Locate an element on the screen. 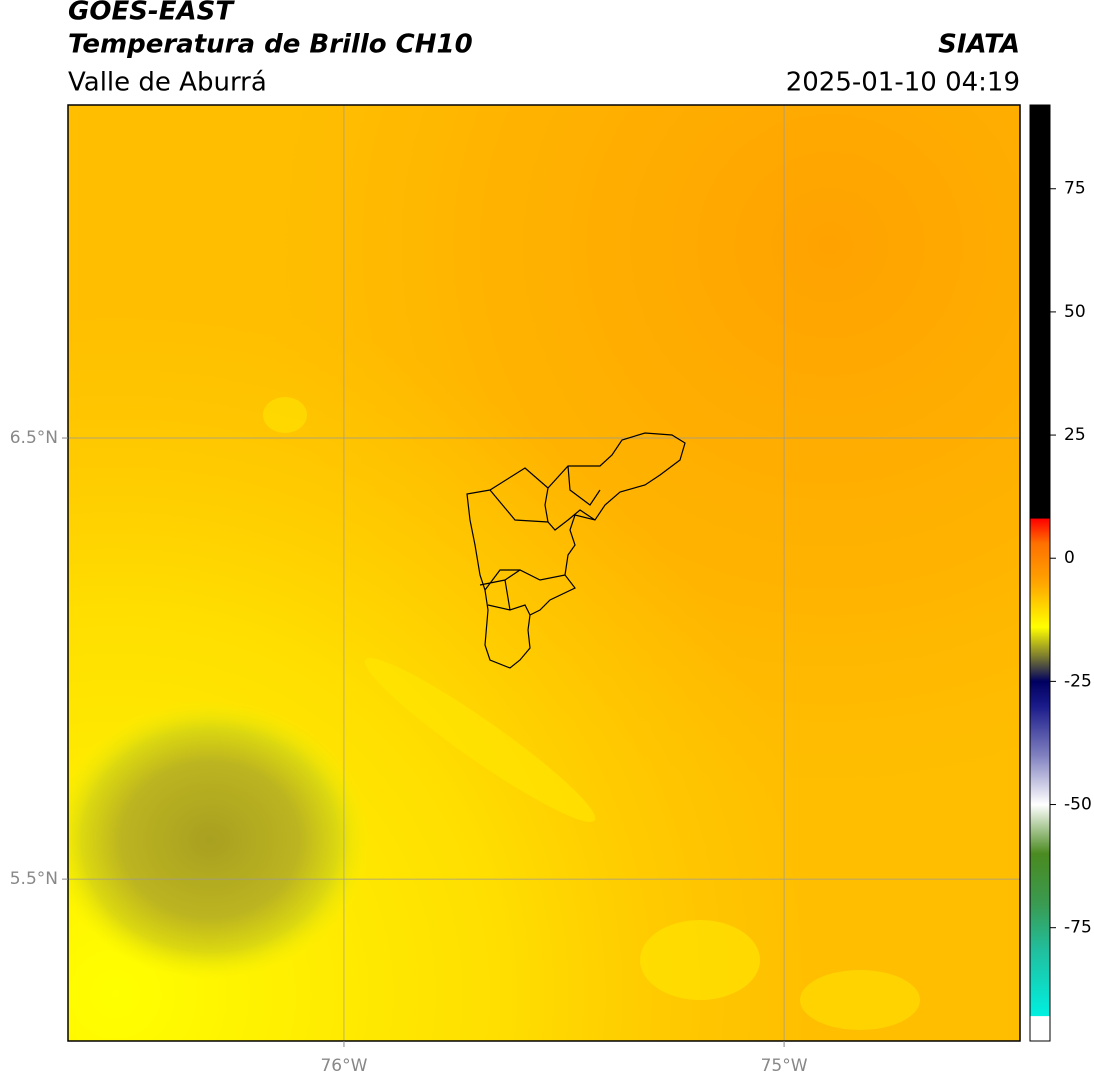 The width and height of the screenshot is (1094, 1082). colorbar-tick-label: -75 is located at coordinates (1078, 928).